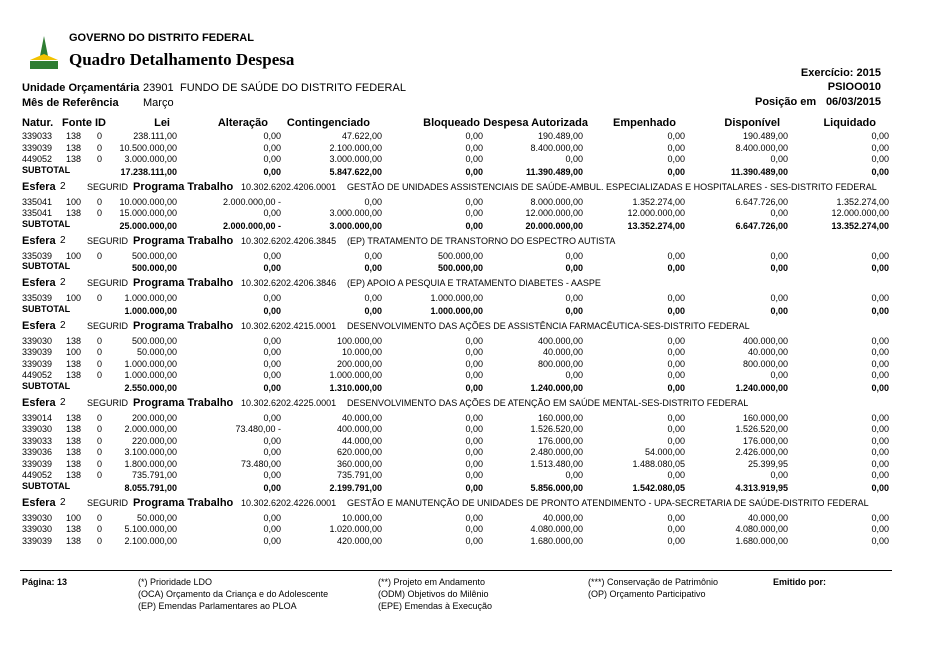  I want to click on column-header: Lei, so click(162, 123).